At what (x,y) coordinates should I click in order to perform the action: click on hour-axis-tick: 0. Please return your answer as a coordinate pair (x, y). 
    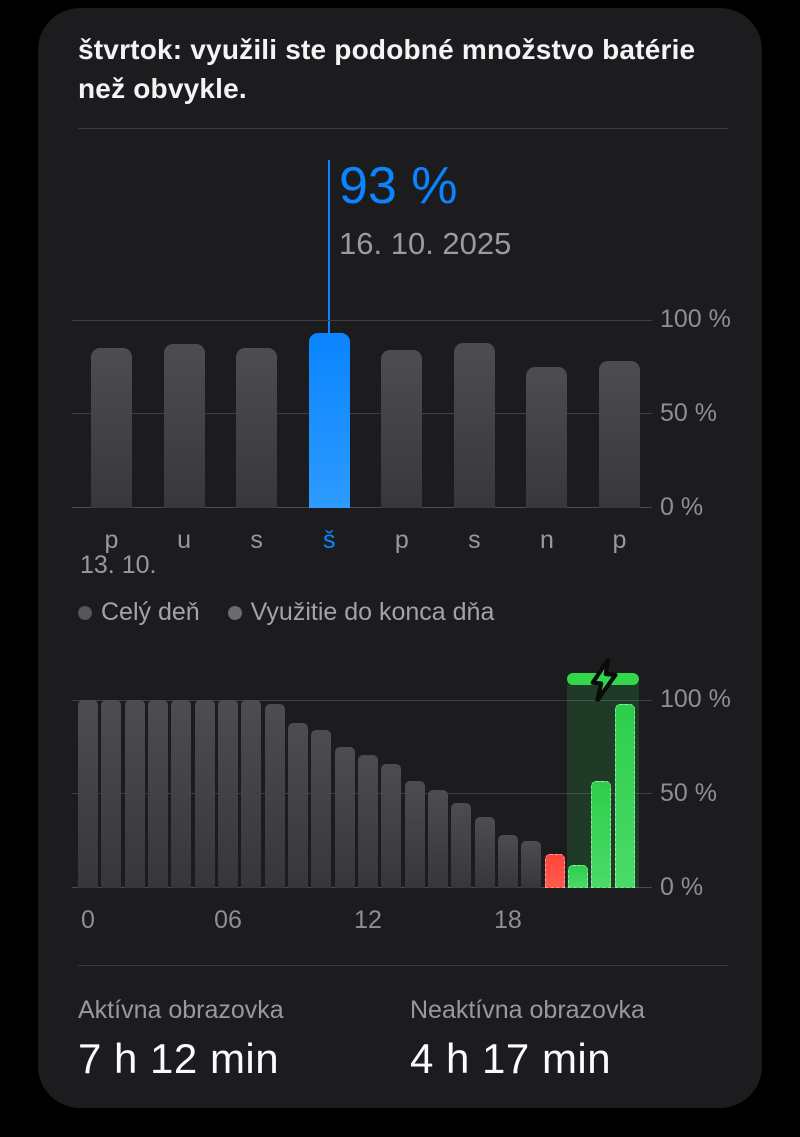
    Looking at the image, I should click on (88, 920).